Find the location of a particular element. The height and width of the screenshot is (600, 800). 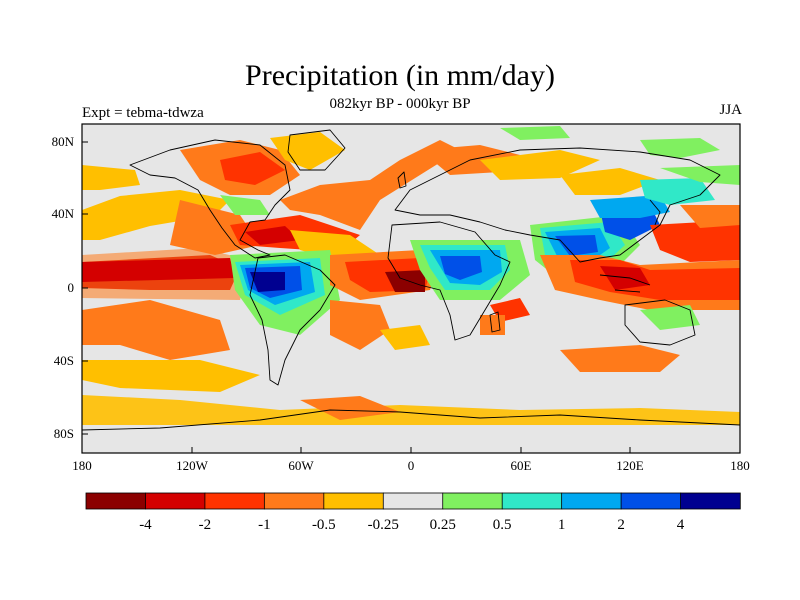

colorbar-label: 2 is located at coordinates (621, 525).